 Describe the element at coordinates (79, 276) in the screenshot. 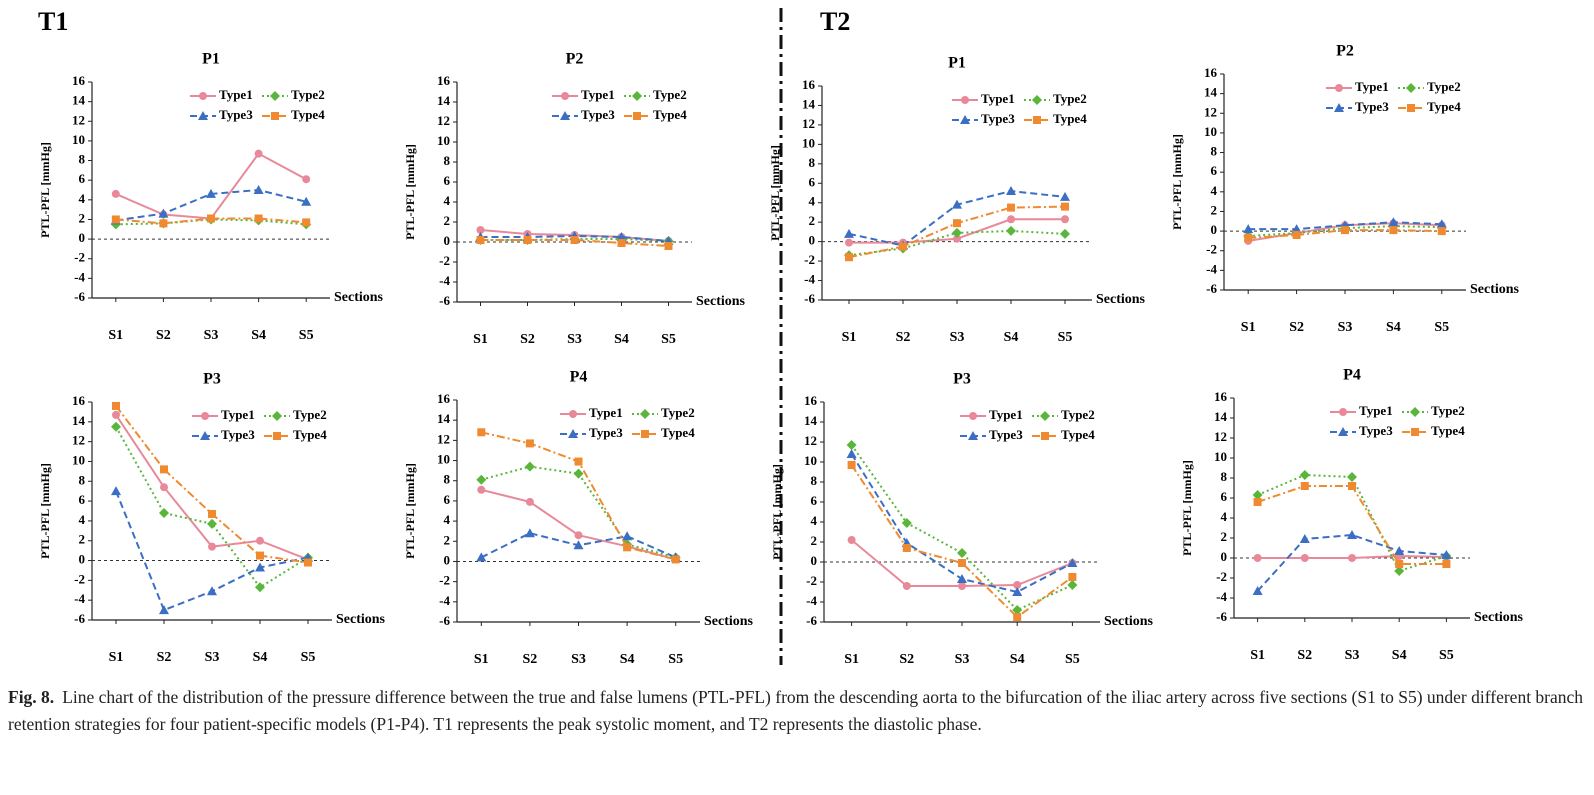

I see `y-tick-label: -4` at that location.